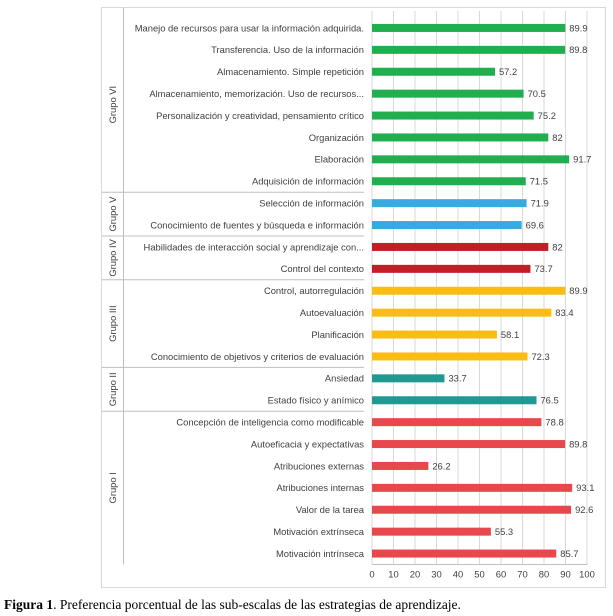 The width and height of the screenshot is (613, 616). What do you see at coordinates (457, 378) in the screenshot?
I see `data-label: 33.7` at bounding box center [457, 378].